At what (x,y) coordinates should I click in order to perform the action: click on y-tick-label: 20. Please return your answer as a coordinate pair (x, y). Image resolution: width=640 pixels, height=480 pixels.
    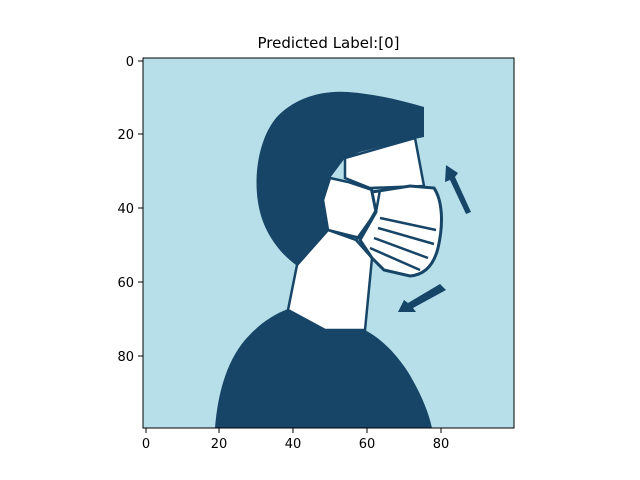
    Looking at the image, I should click on (125, 135).